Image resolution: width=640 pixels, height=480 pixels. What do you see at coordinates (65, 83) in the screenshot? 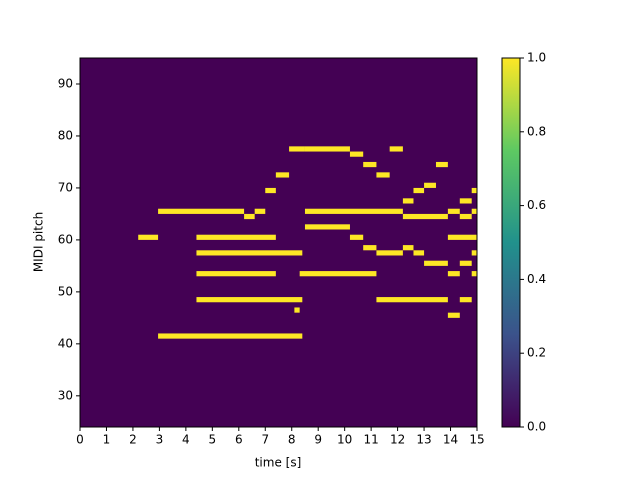
I see `y-tick-label: 90` at bounding box center [65, 83].